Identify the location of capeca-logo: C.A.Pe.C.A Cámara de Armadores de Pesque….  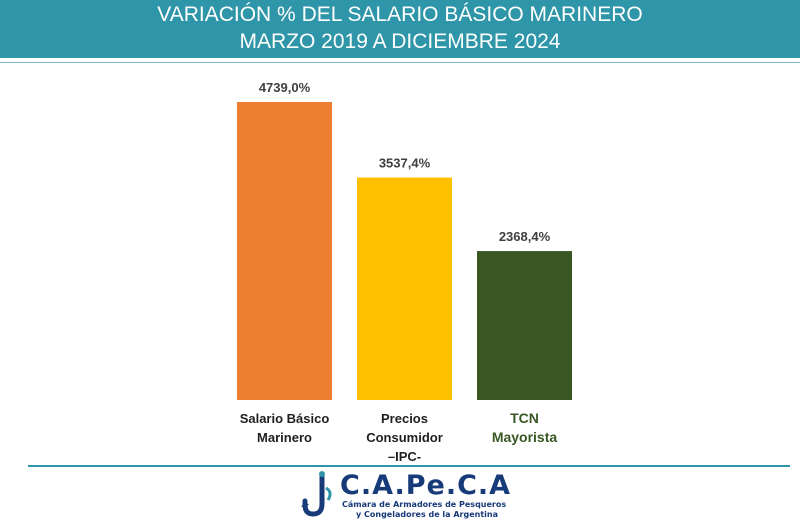
(410, 495).